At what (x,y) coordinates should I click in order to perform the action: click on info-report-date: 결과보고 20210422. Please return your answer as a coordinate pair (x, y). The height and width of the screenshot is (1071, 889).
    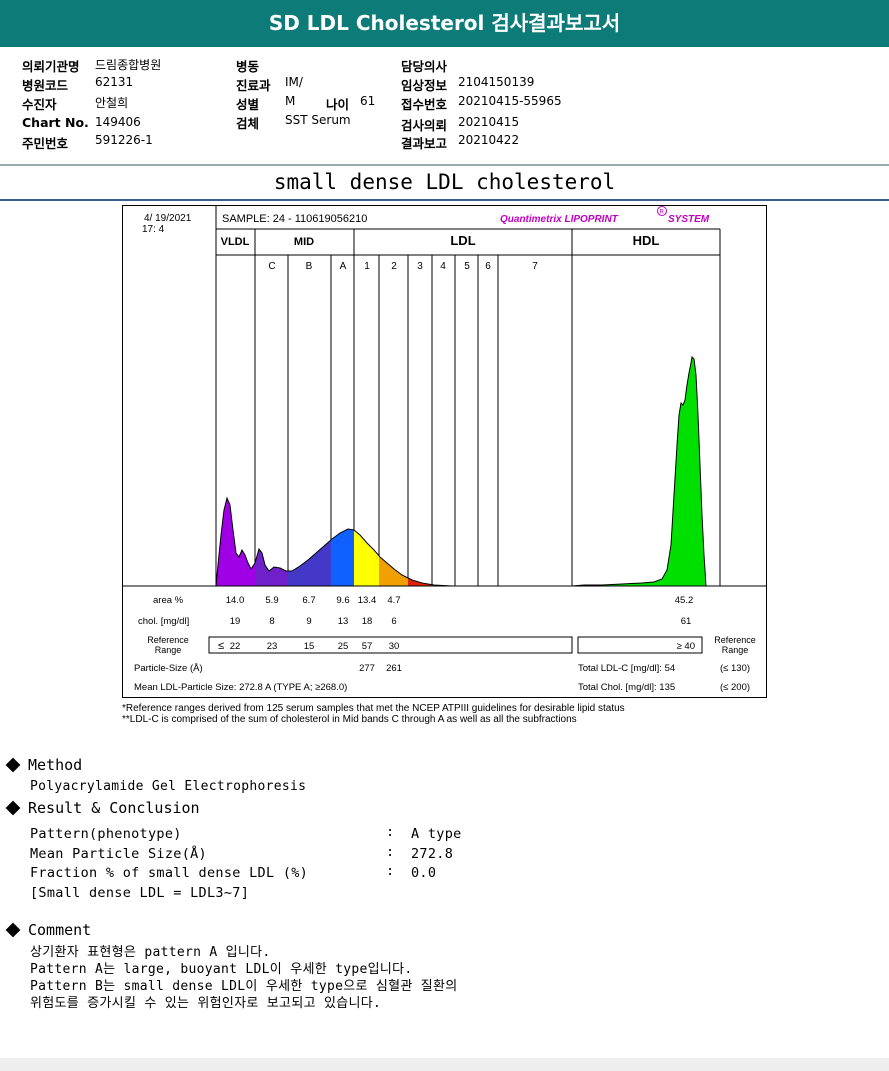
    Looking at the image, I should click on (460, 142).